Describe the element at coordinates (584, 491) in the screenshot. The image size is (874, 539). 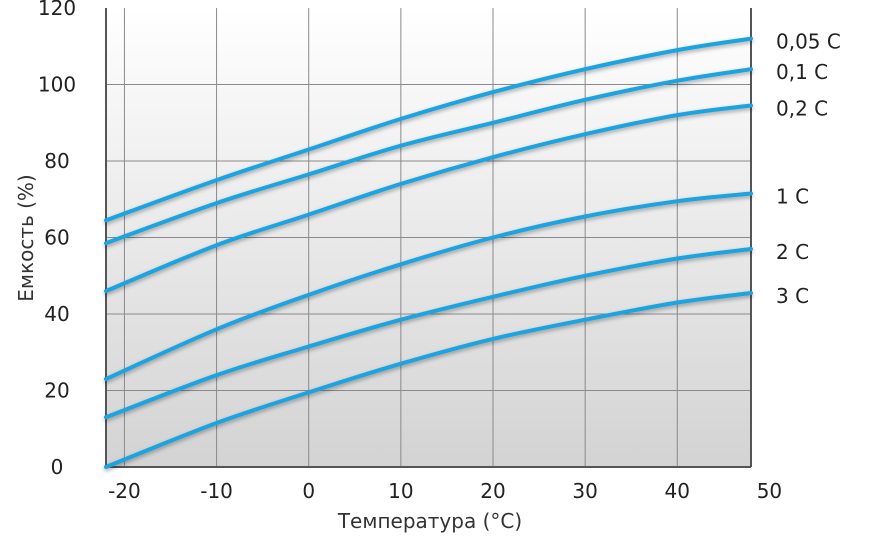
I see `x-tick-label: 30` at that location.